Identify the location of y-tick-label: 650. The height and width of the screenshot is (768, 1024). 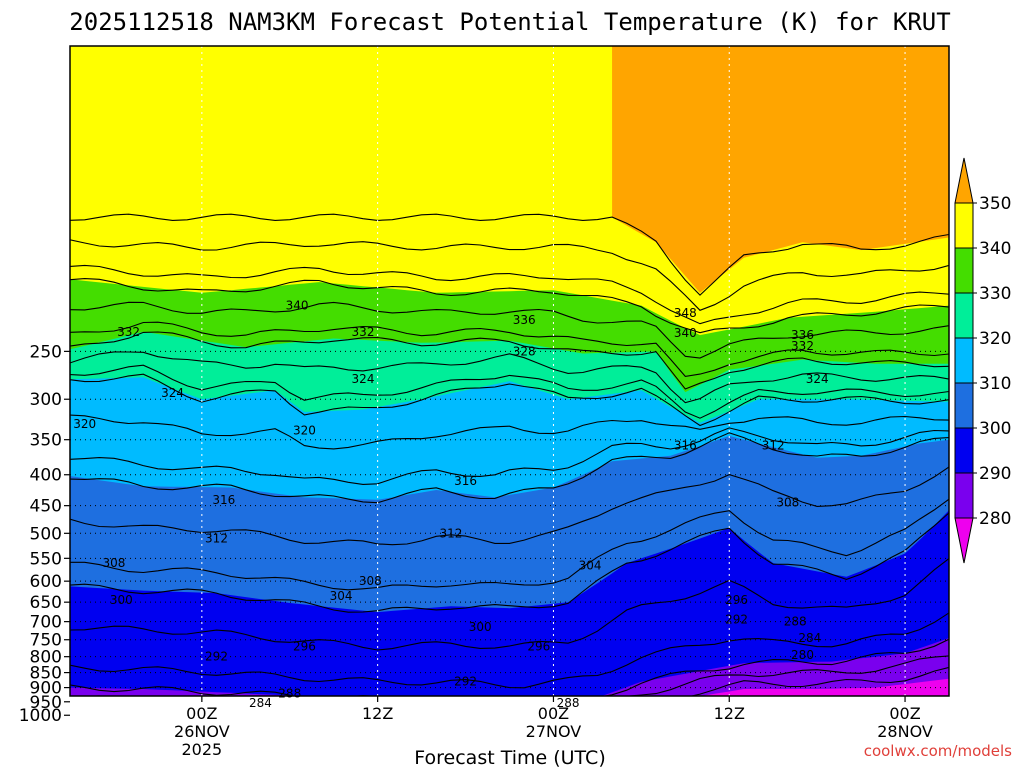
(46, 603).